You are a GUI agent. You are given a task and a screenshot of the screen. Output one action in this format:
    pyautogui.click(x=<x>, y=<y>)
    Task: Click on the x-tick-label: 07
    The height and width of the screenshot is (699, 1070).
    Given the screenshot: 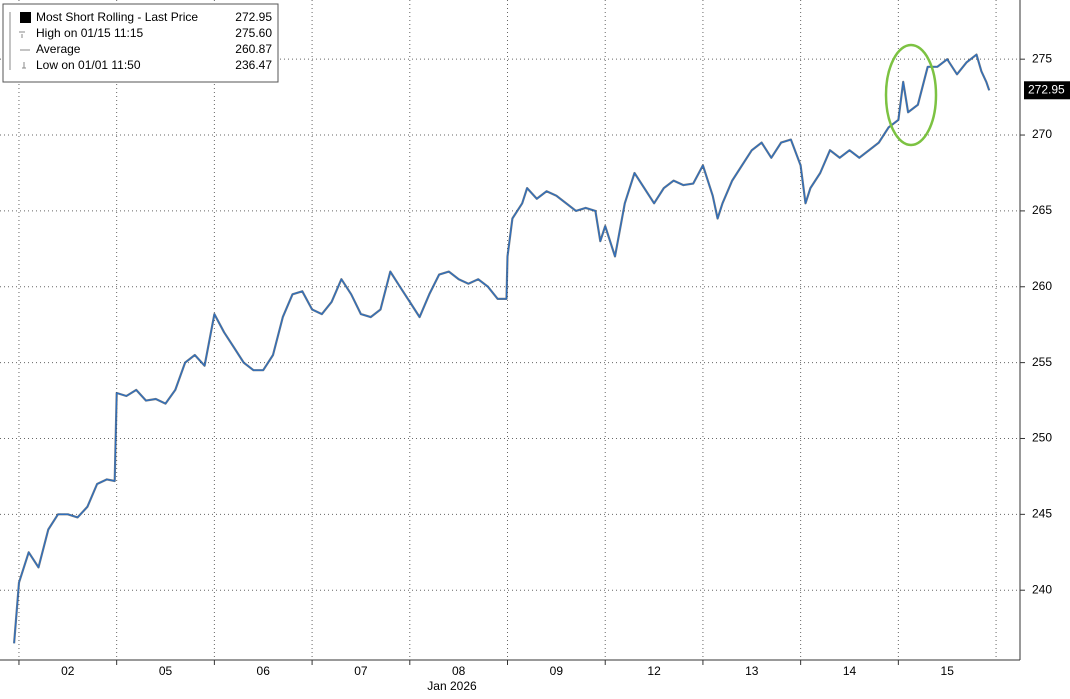 What is the action you would take?
    pyautogui.click(x=361, y=671)
    